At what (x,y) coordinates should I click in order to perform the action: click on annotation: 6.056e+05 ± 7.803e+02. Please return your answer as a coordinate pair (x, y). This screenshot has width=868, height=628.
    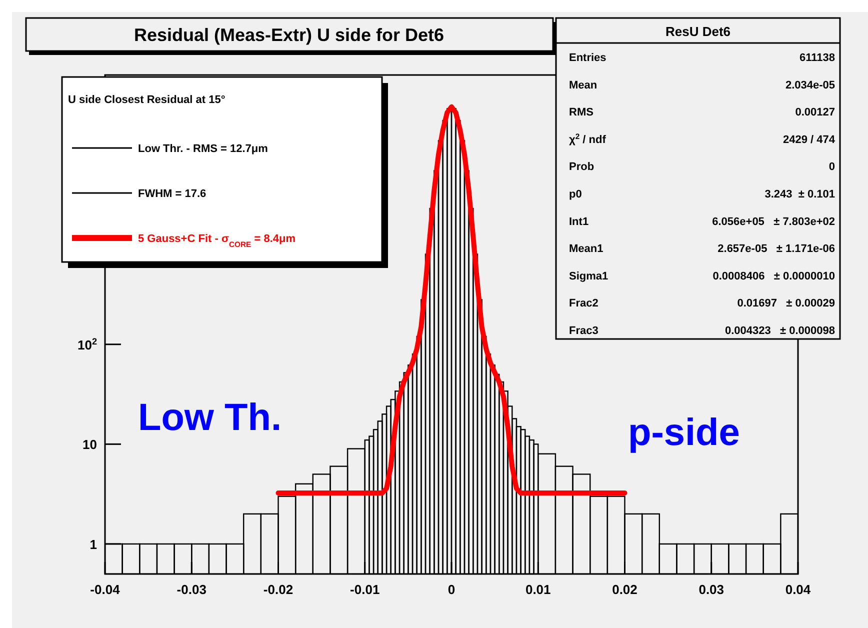
    Looking at the image, I should click on (773, 222).